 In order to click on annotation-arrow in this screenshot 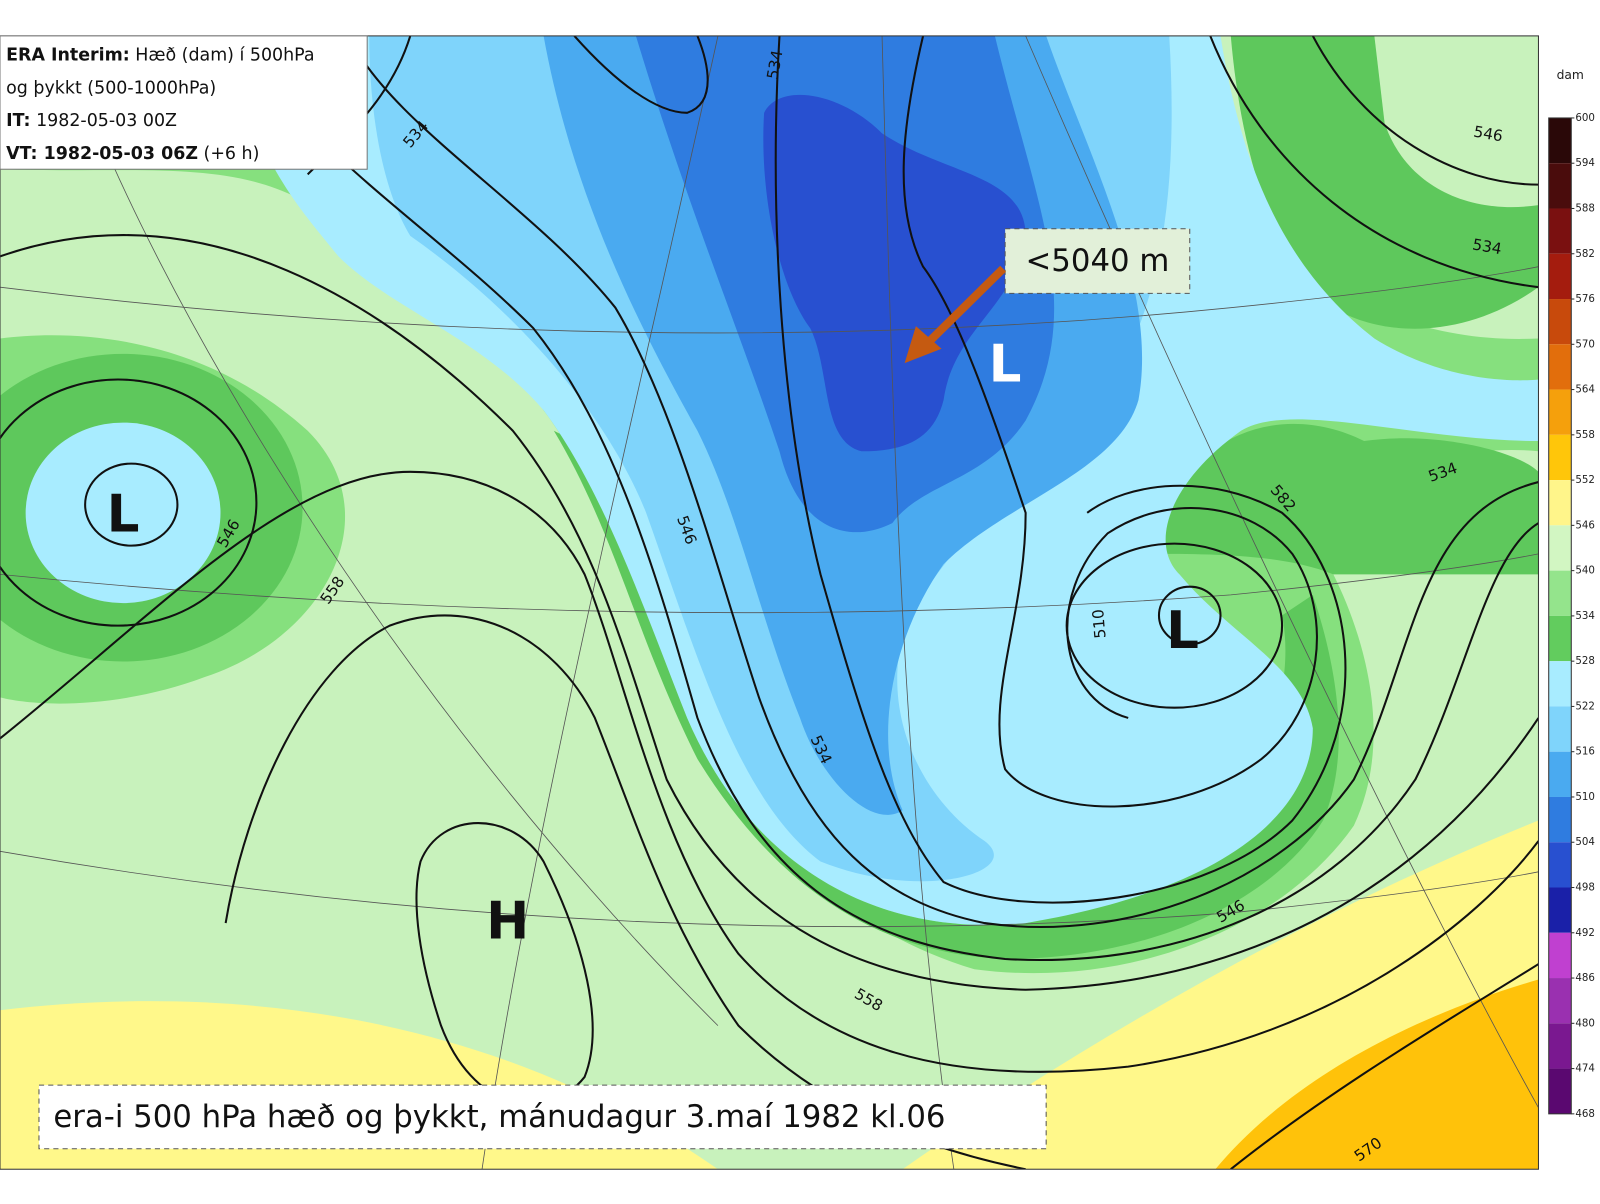, I will do `click(965, 305)`.